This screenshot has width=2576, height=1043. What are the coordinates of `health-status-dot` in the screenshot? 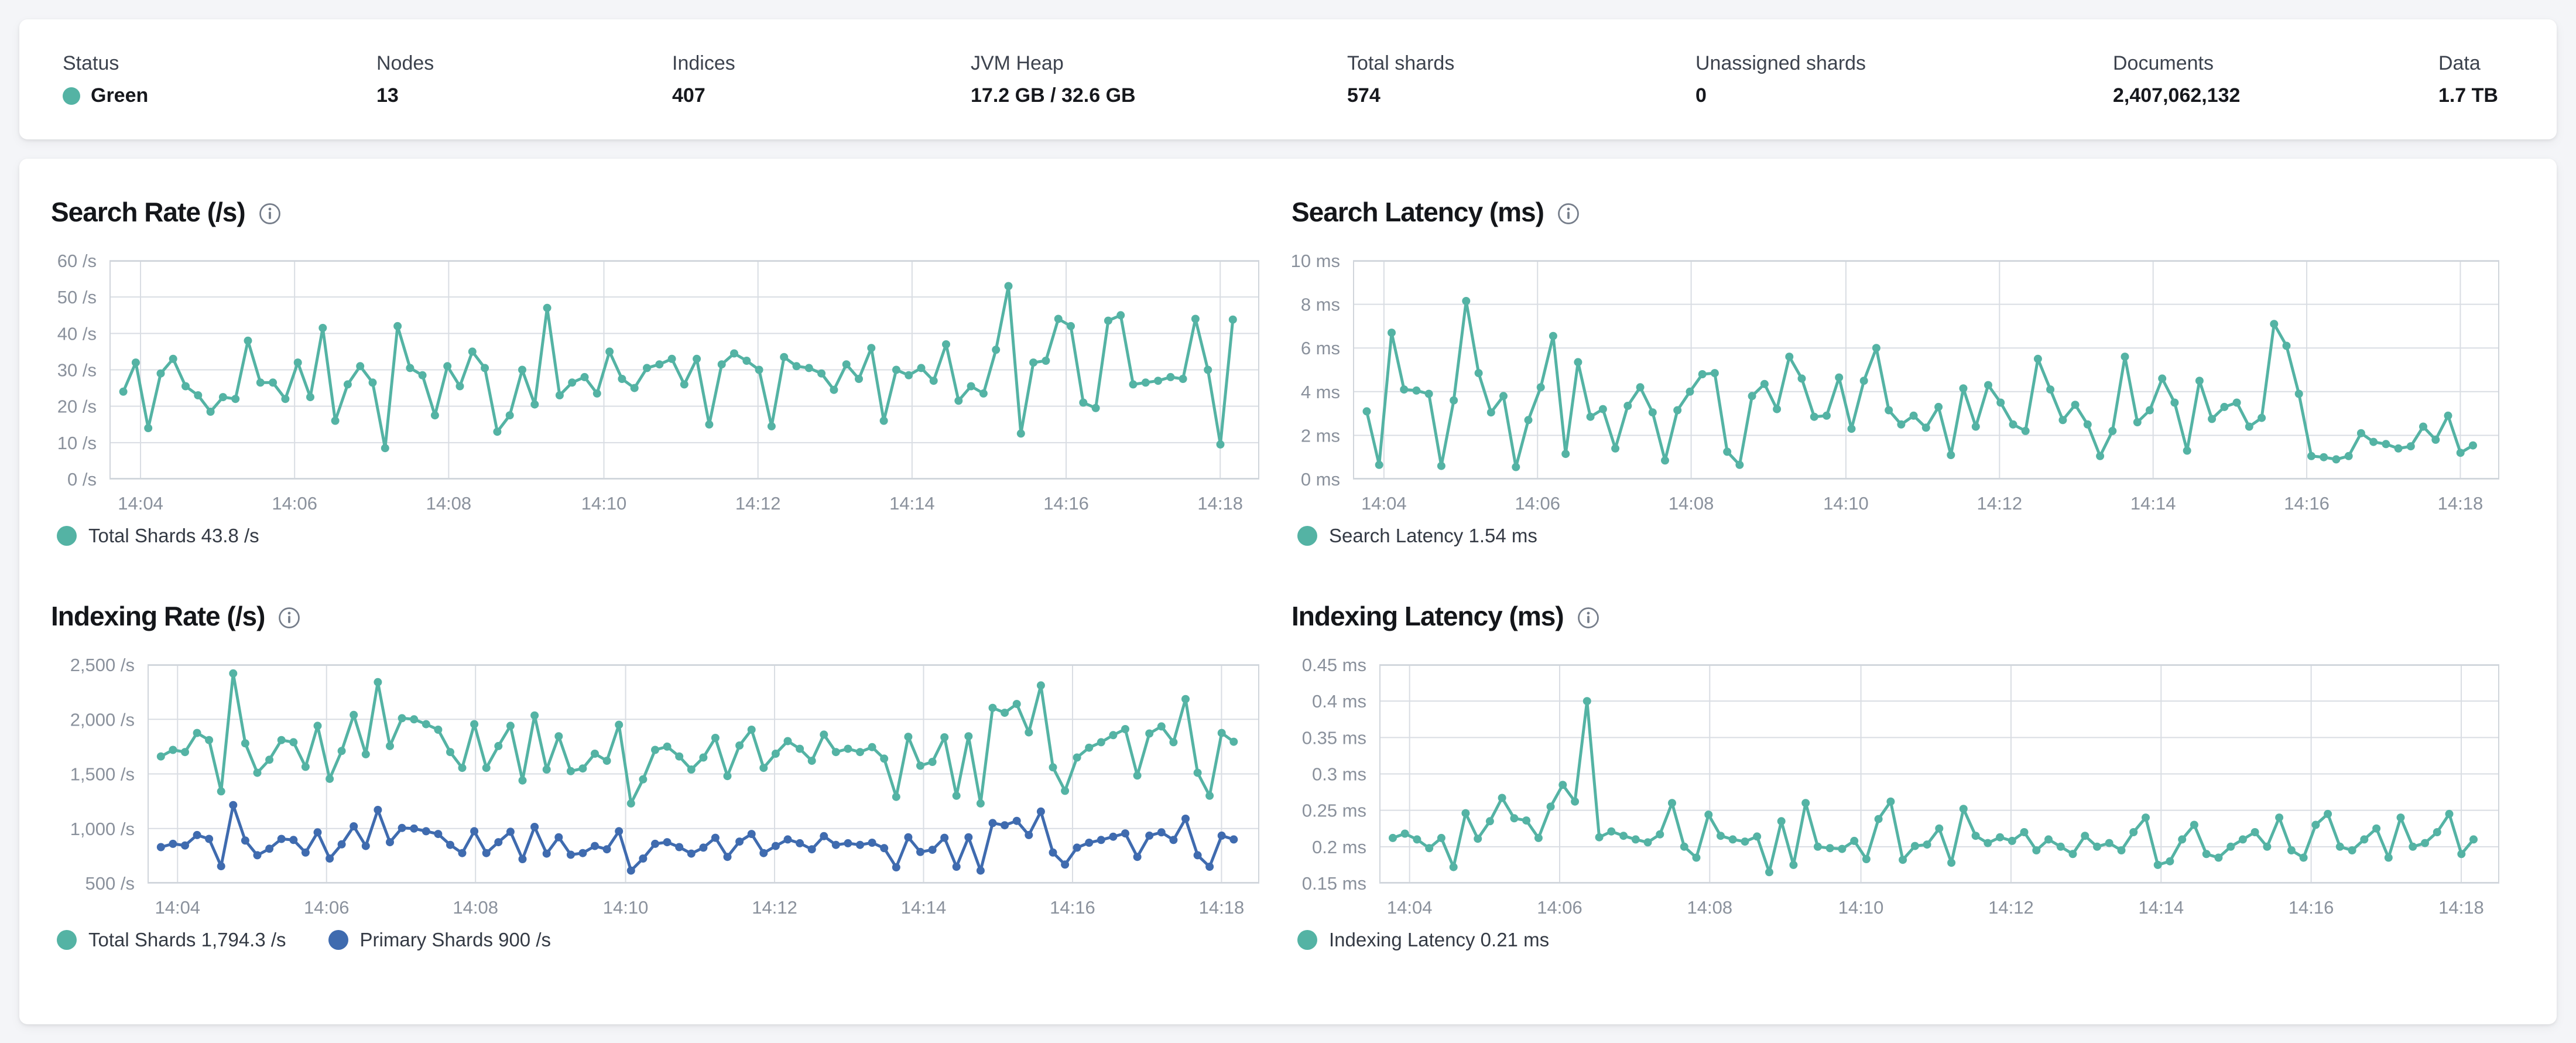 It's located at (71, 96).